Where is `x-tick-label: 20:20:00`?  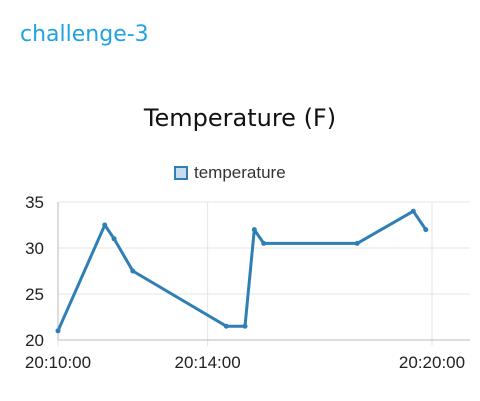 x-tick-label: 20:20:00 is located at coordinates (432, 362).